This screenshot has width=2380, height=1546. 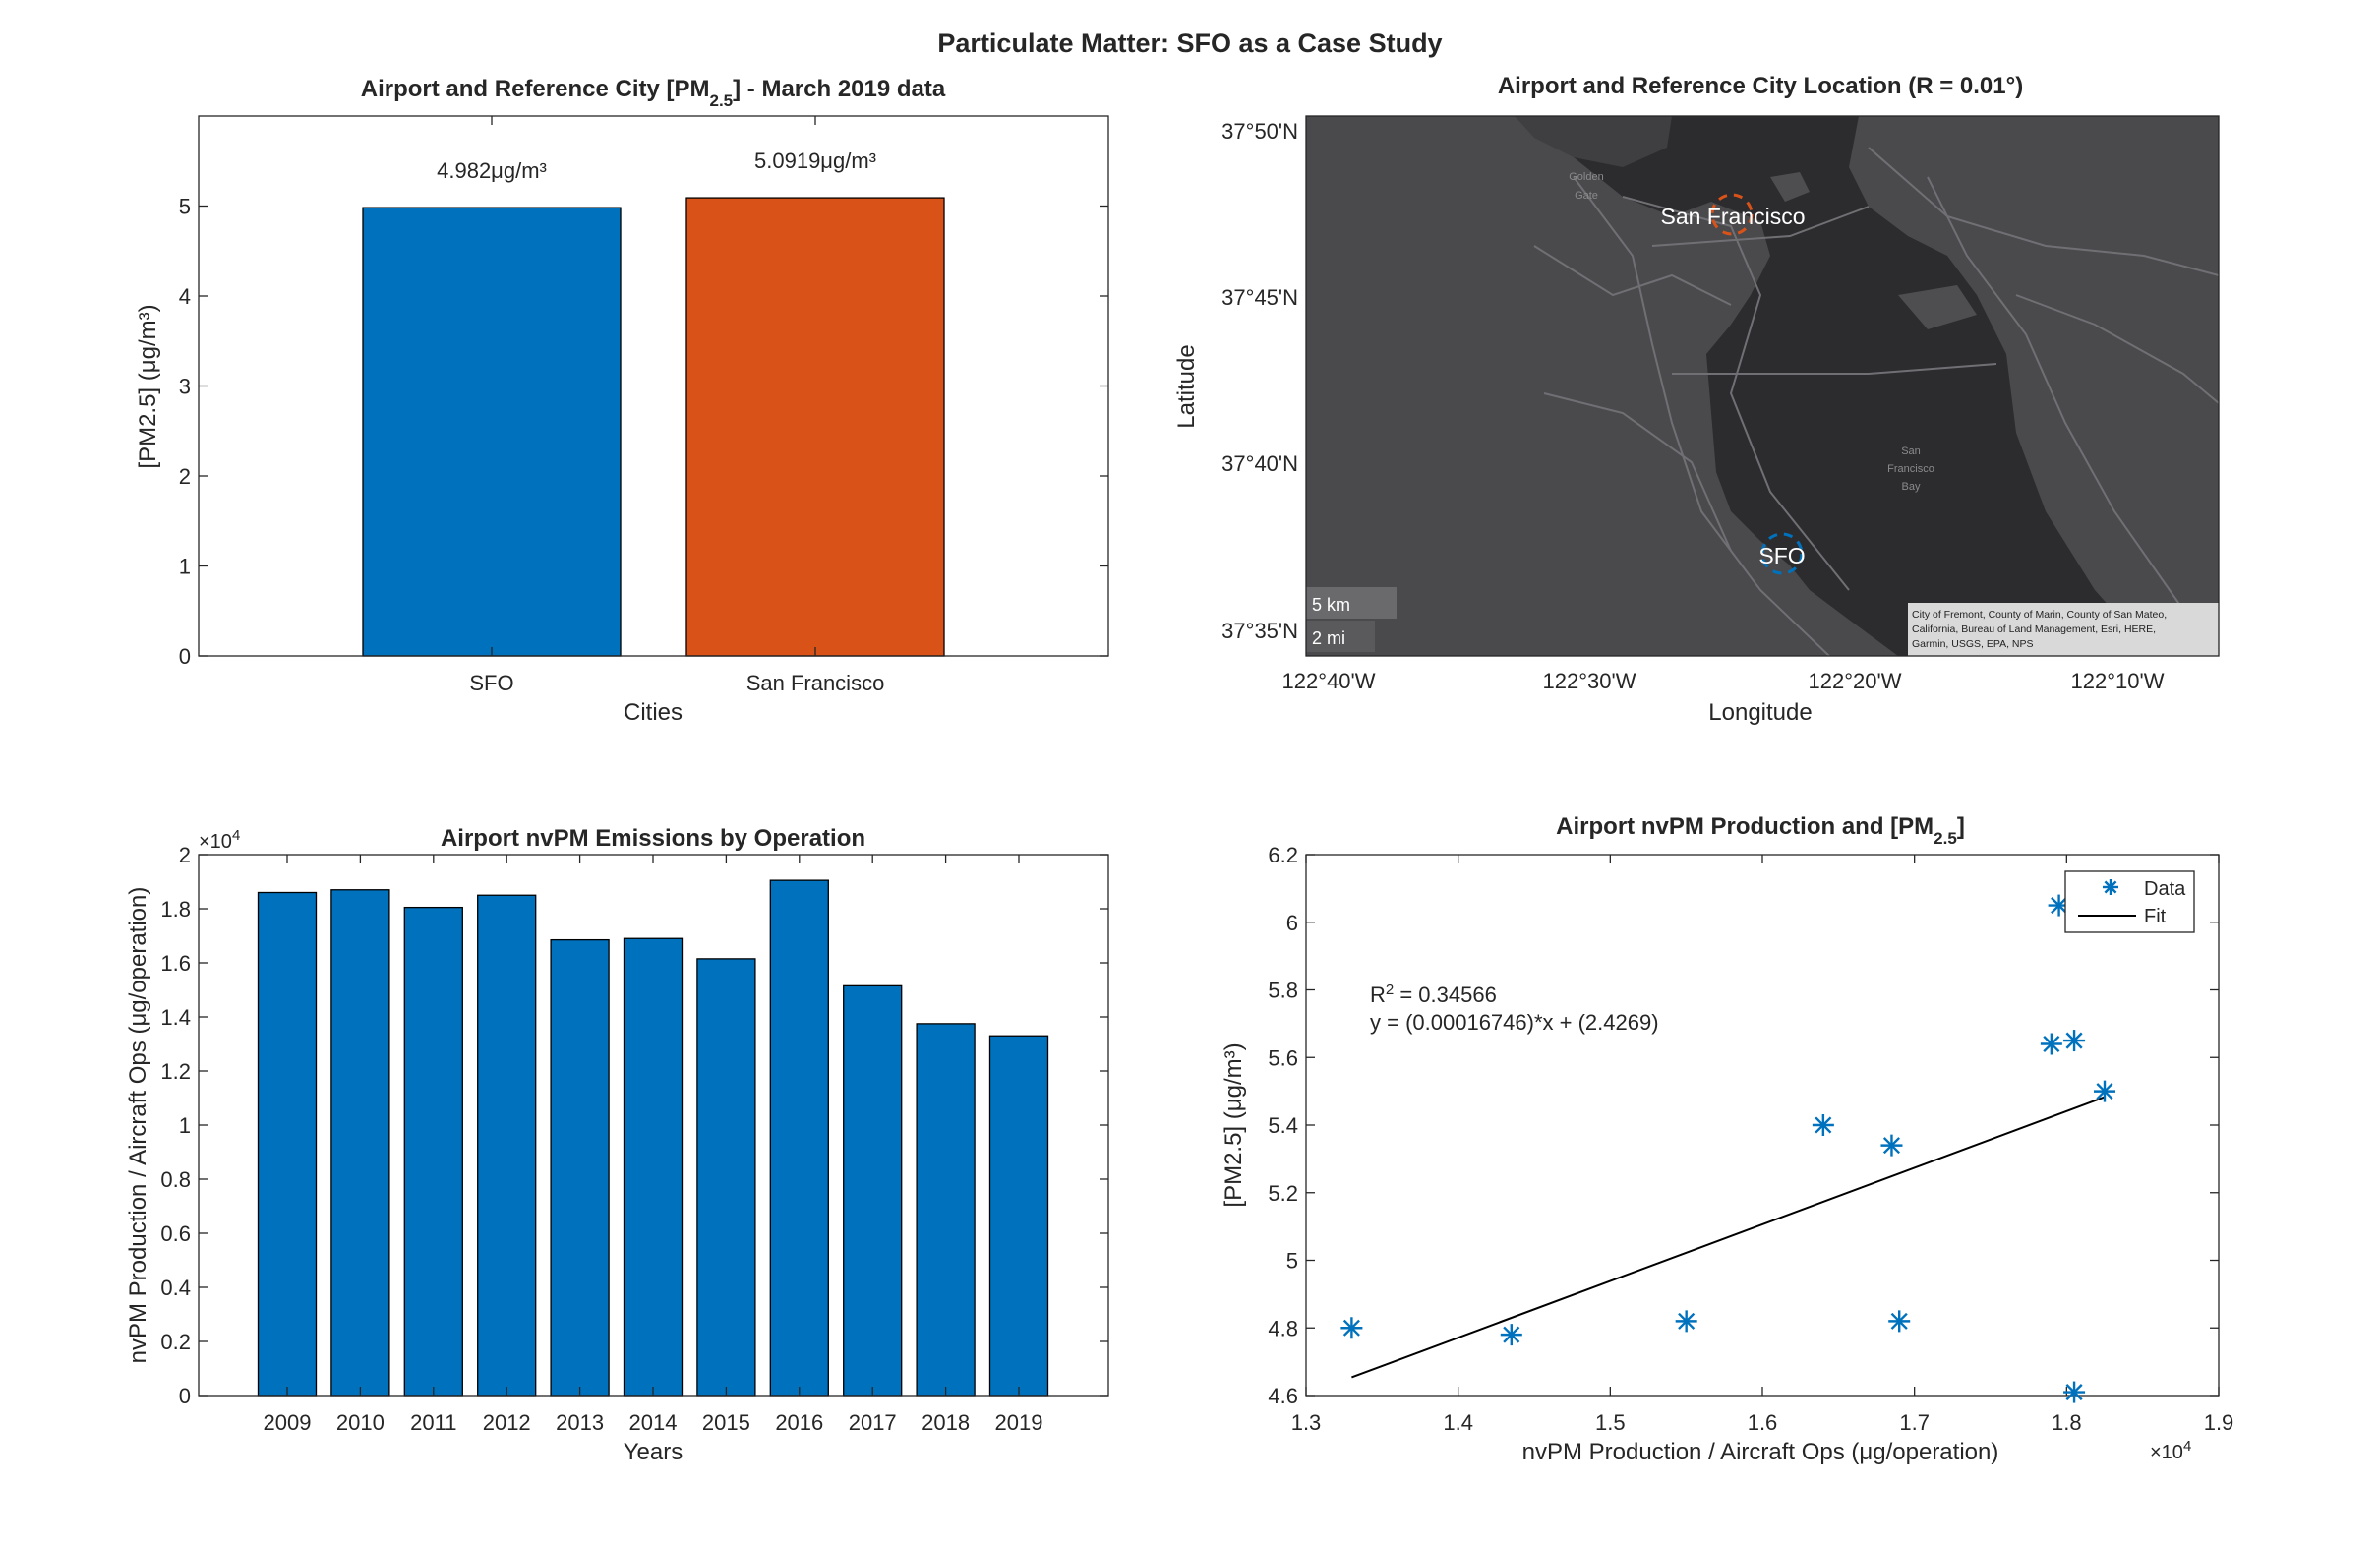 What do you see at coordinates (1589, 681) in the screenshot?
I see `x-tick-label: 122°30'W` at bounding box center [1589, 681].